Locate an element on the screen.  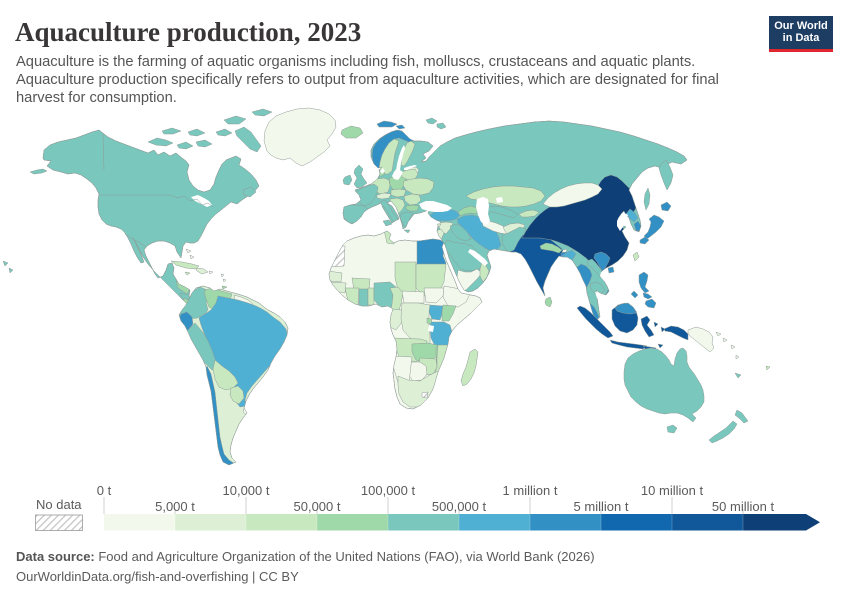
svg-text: 10 million t is located at coordinates (672, 490).